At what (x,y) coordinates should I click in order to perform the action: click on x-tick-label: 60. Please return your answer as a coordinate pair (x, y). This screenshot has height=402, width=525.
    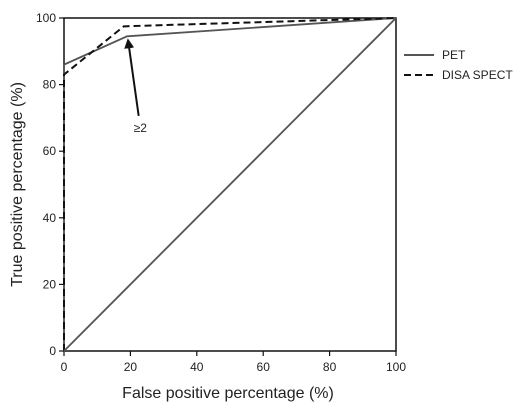
    Looking at the image, I should click on (264, 367).